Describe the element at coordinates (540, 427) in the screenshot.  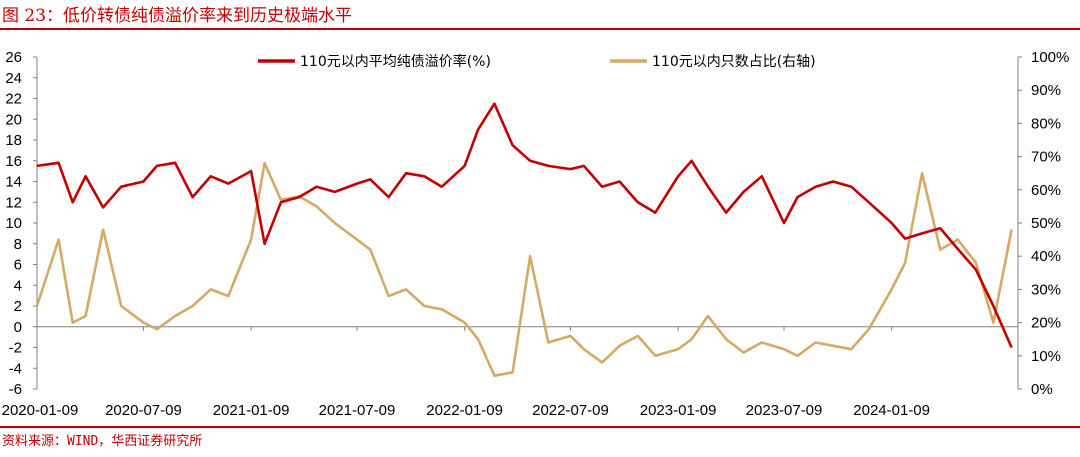
I see `bottom-rule` at that location.